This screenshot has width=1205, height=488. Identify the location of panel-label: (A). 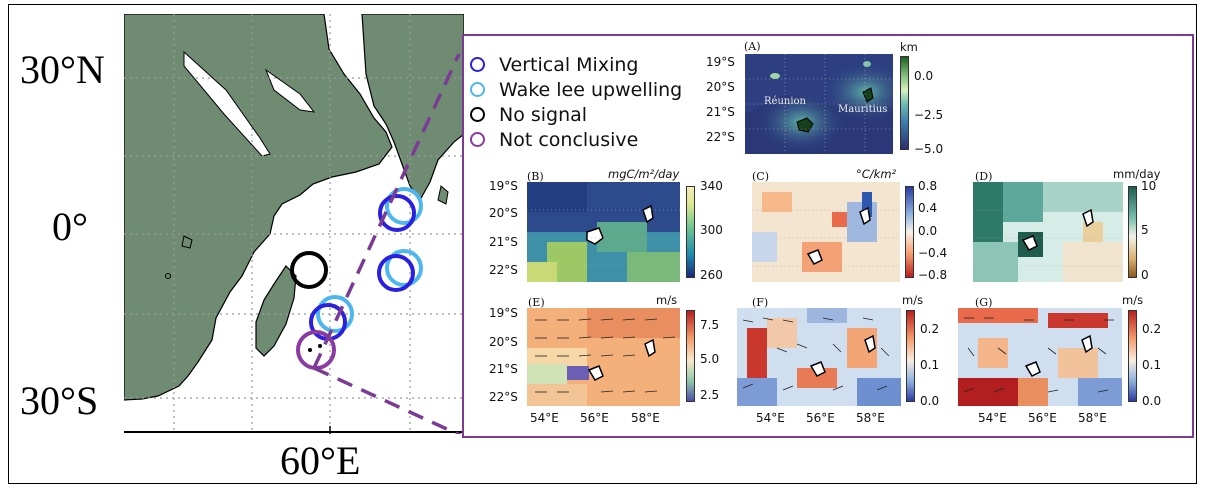
(752, 46).